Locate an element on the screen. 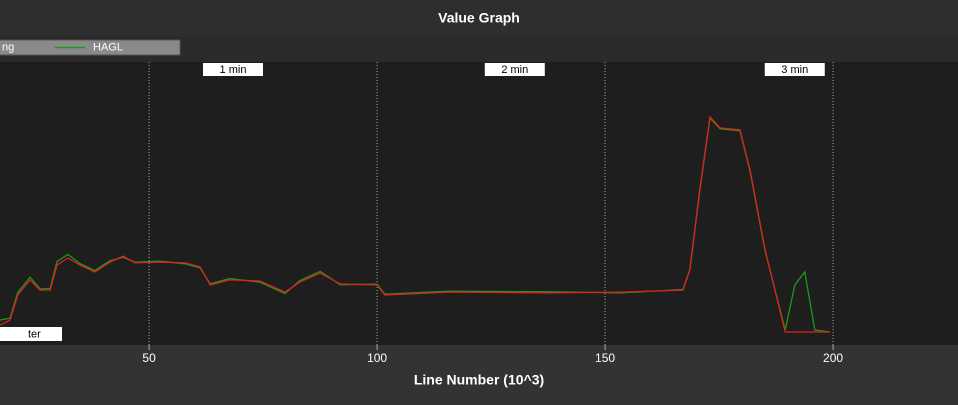 This screenshot has width=958, height=405. corner-box is located at coordinates (31, 334).